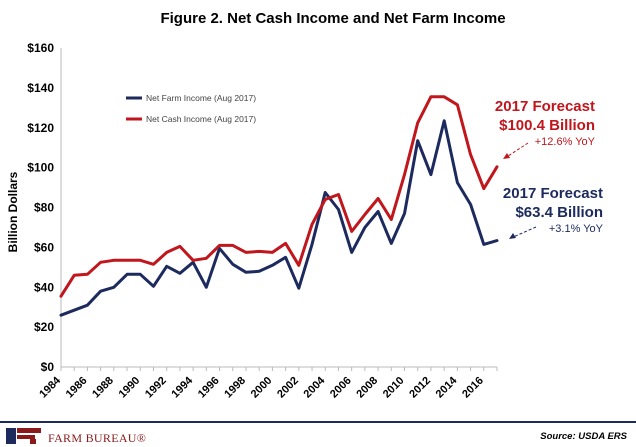 The width and height of the screenshot is (636, 447). I want to click on annotation-cash-arrow, so click(516, 150).